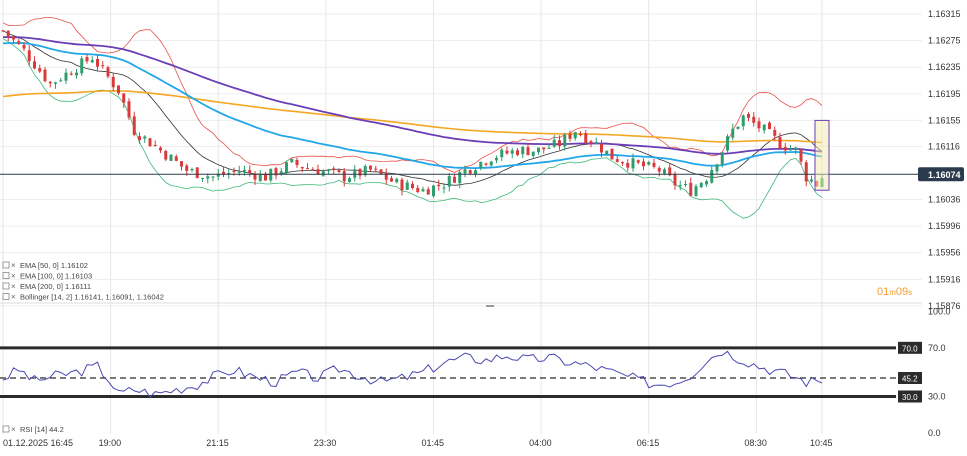 The image size is (967, 456). What do you see at coordinates (755, 443) in the screenshot?
I see `x-tick-label: 08:30` at bounding box center [755, 443].